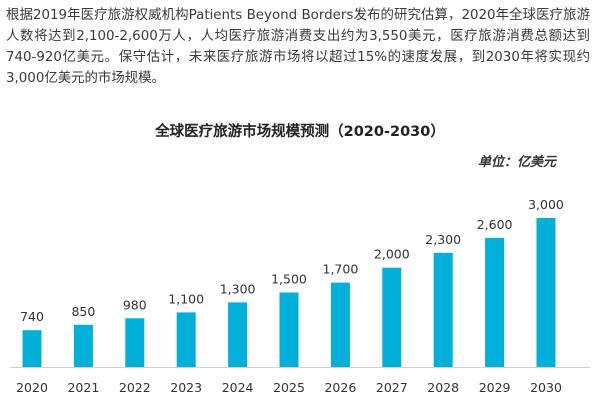  Describe the element at coordinates (546, 292) in the screenshot. I see `bar-2030` at that location.